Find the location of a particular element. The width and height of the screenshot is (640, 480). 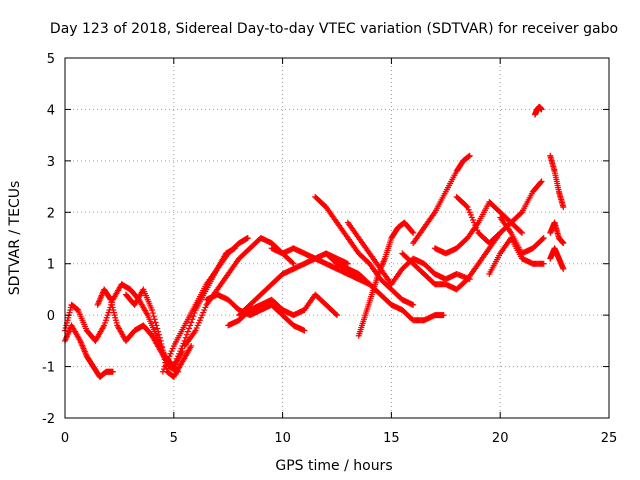

x-axis-label: GPS time / hours is located at coordinates (333, 466).